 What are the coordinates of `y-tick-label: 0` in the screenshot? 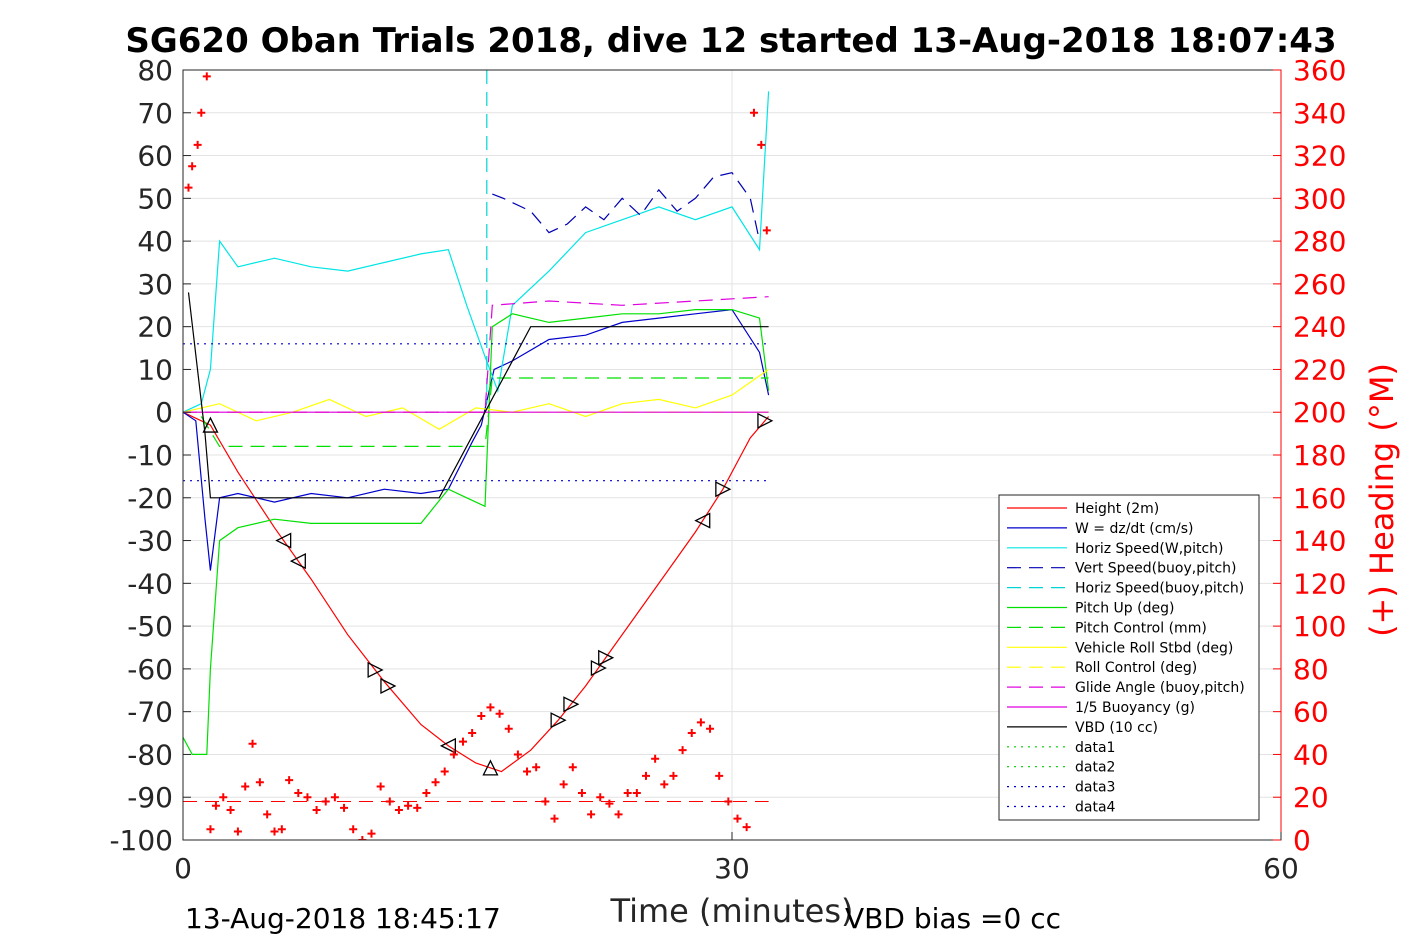 It's located at (164, 412).